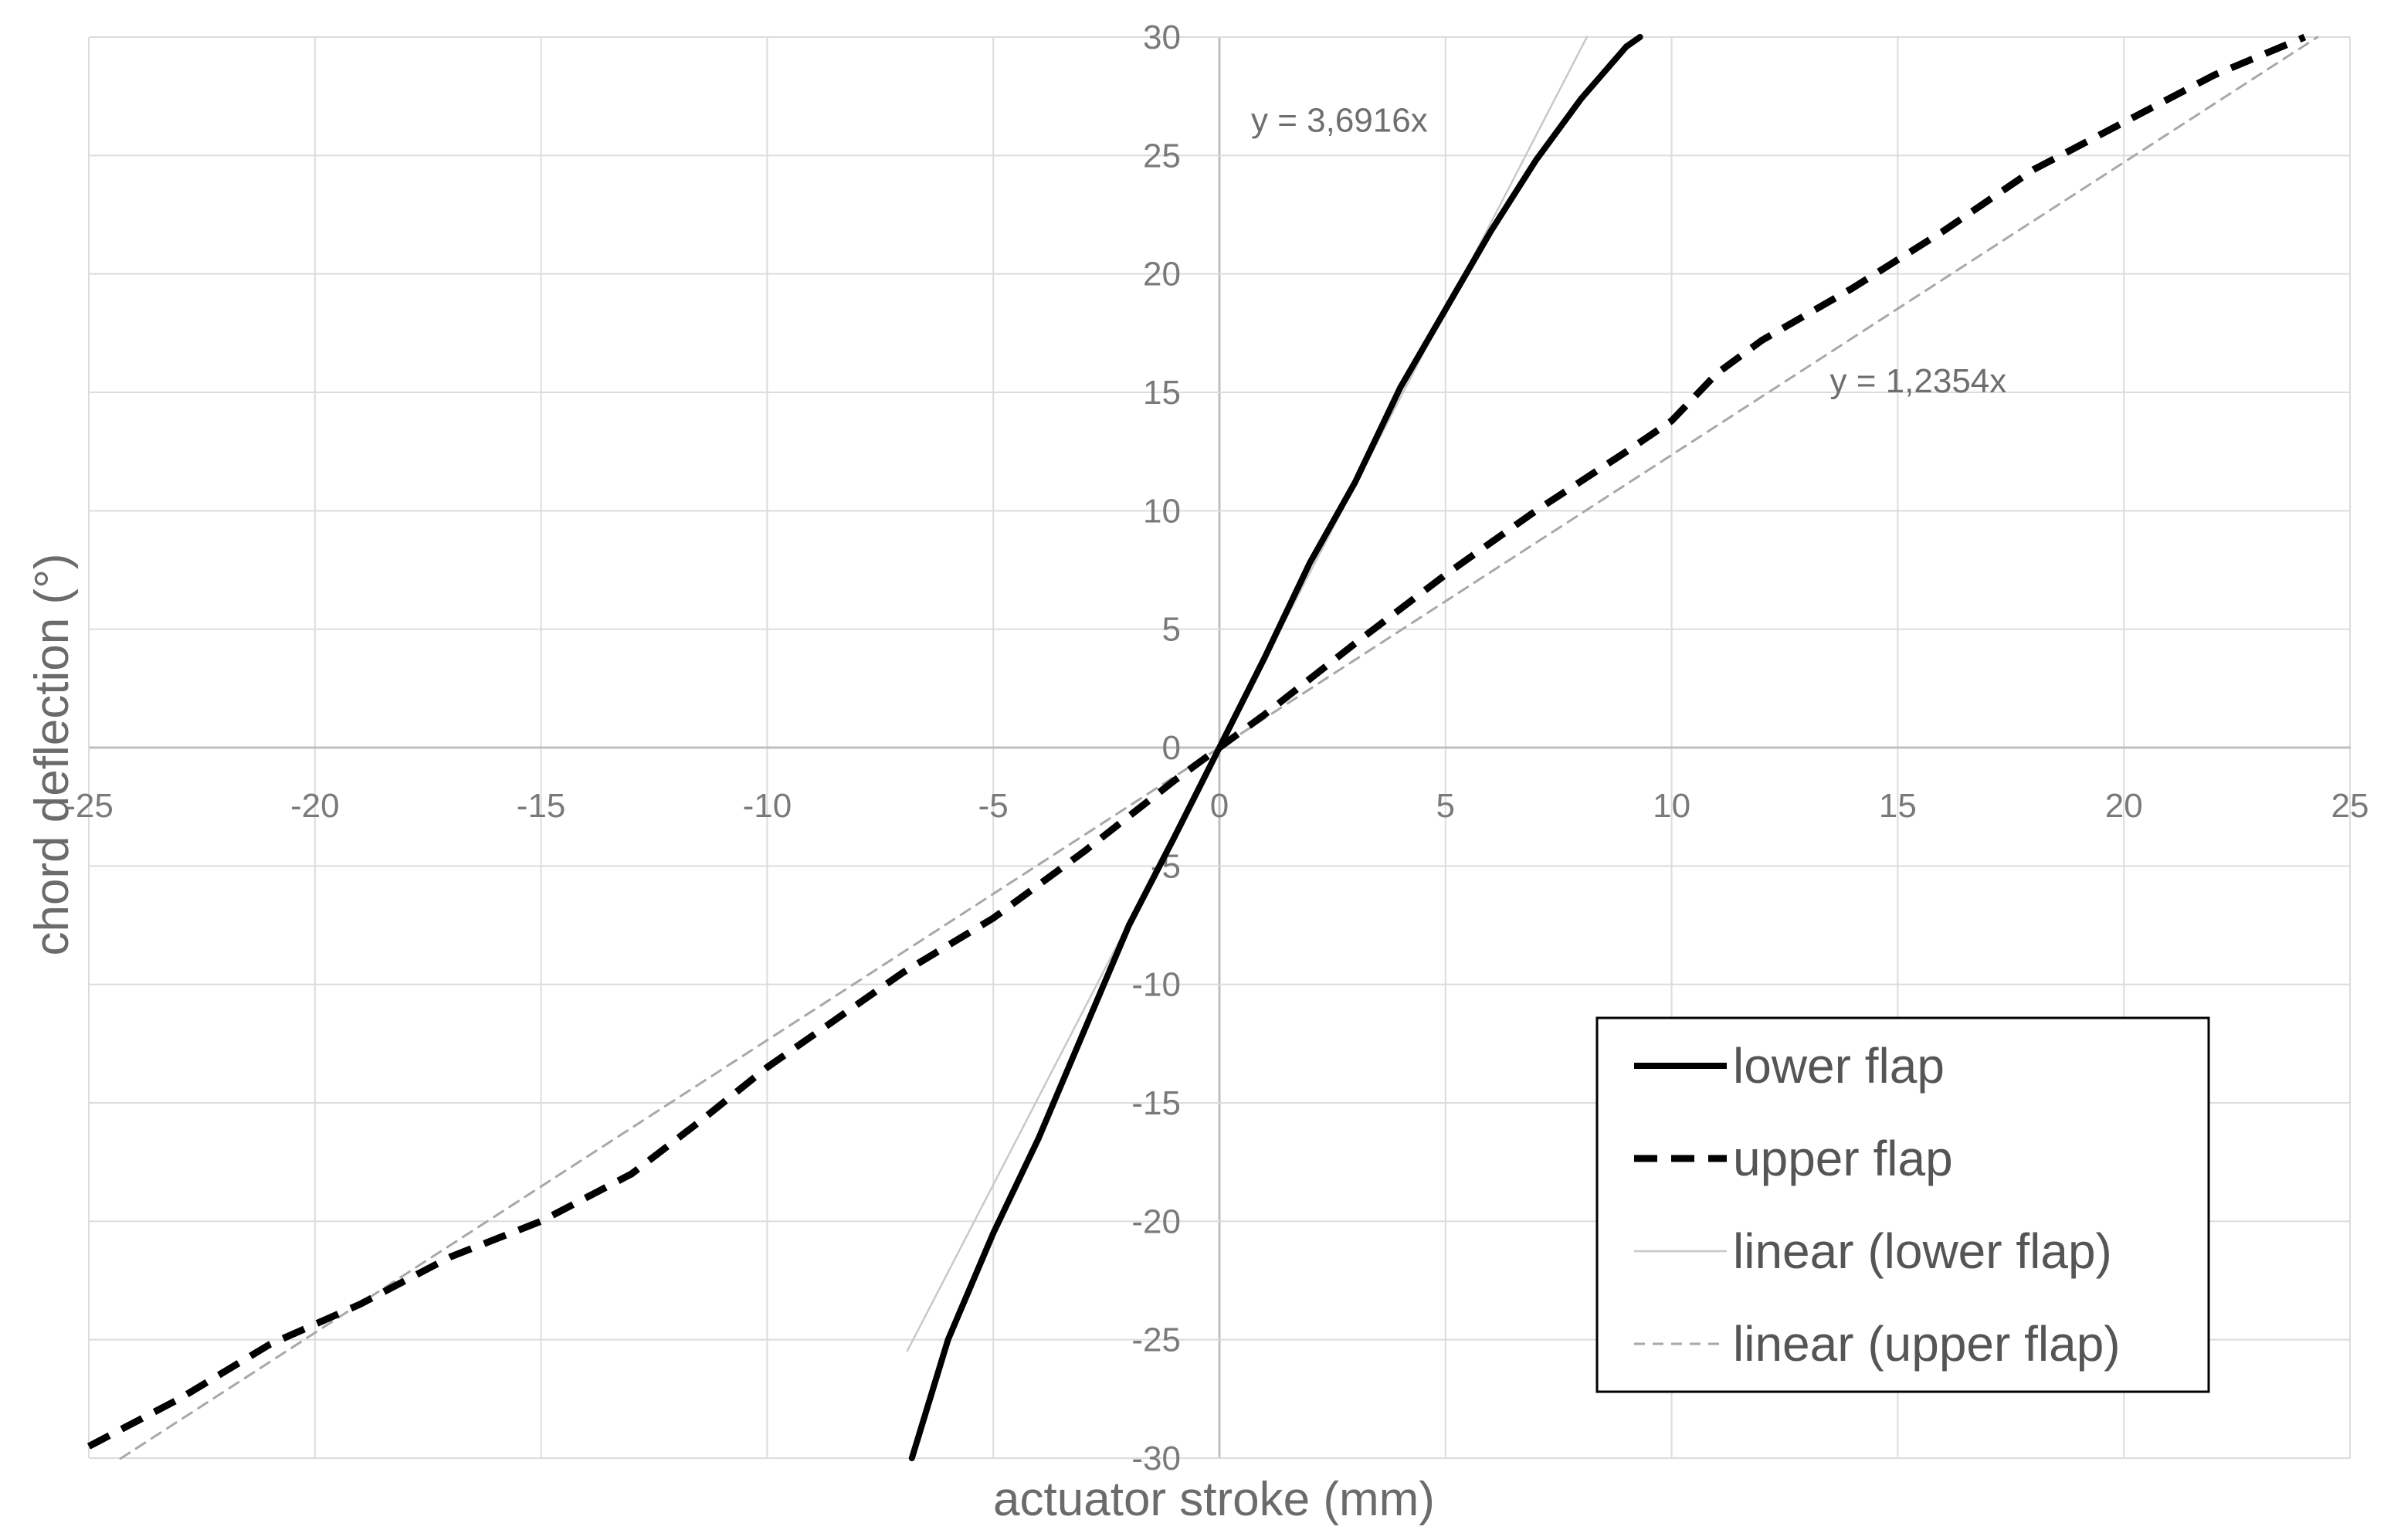 This screenshot has height=1540, width=2394. Describe the element at coordinates (1927, 1344) in the screenshot. I see `legend-label: linear (upper flap)` at that location.